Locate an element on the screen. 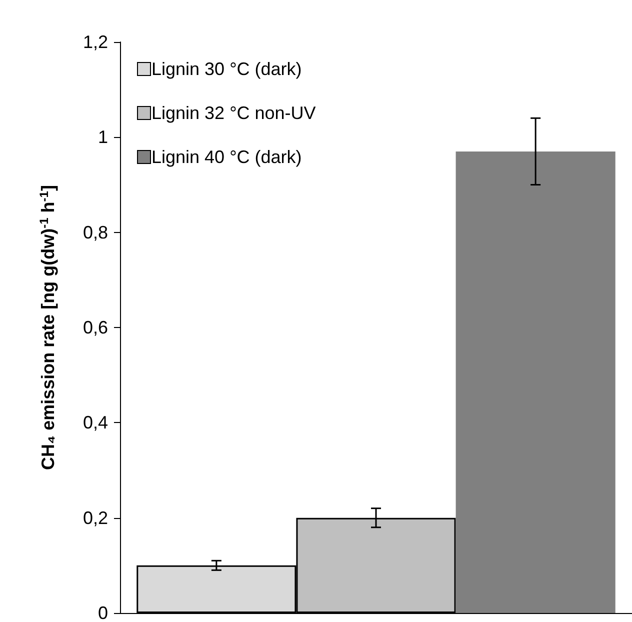 The image size is (632, 622). legend-label: Lignin 30 °C (dark) is located at coordinates (227, 69).